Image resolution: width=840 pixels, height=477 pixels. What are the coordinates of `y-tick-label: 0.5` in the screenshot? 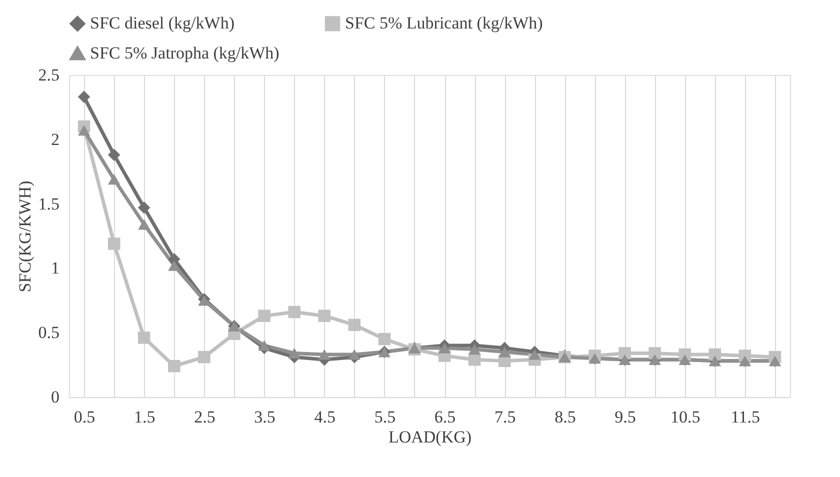 It's located at (49, 332).